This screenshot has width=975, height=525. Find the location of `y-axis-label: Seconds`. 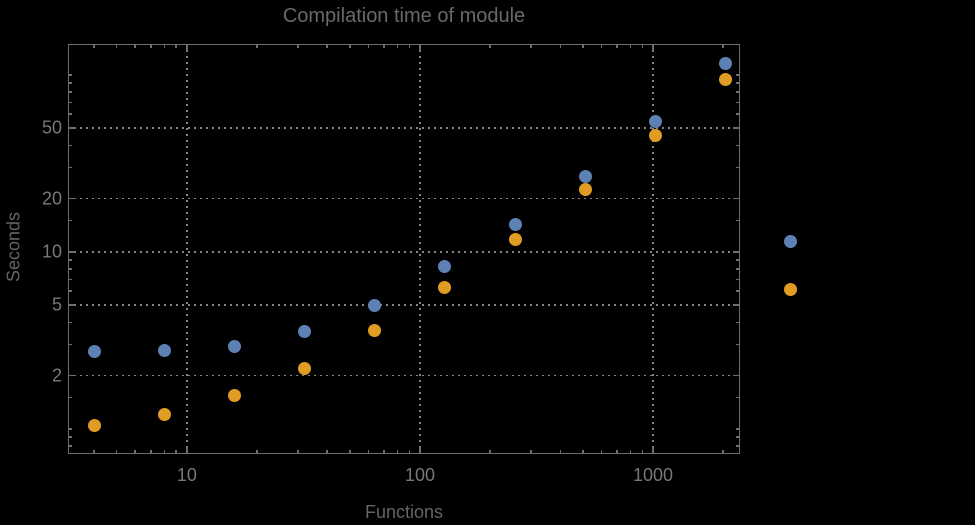

y-axis-label: Seconds is located at coordinates (13, 247).